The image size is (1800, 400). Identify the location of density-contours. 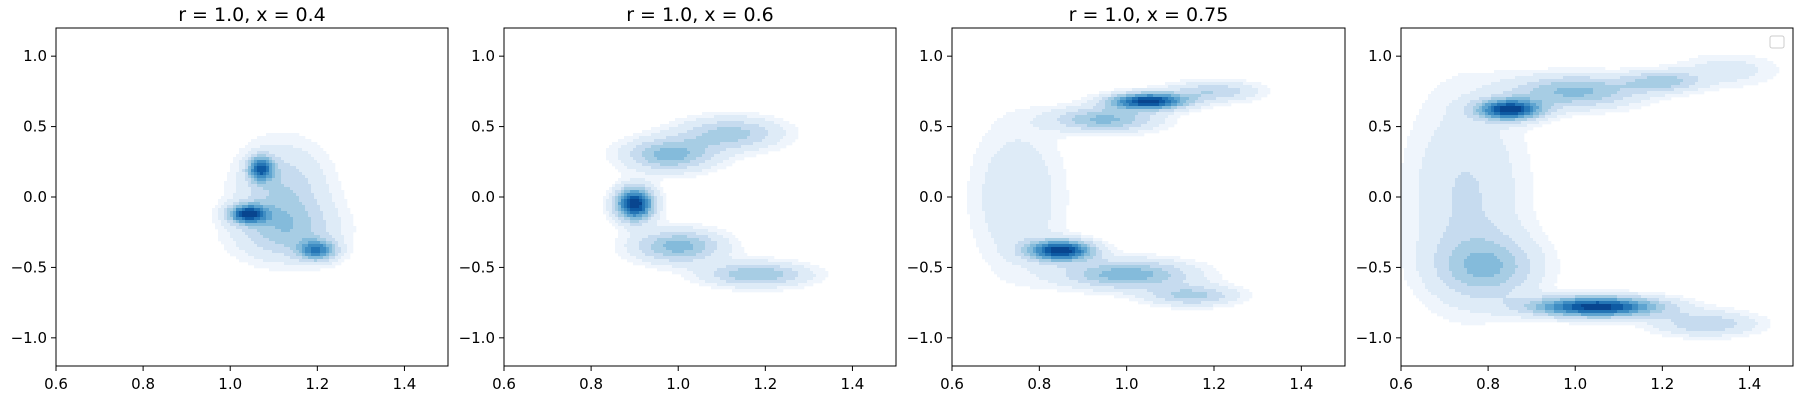
(284, 202).